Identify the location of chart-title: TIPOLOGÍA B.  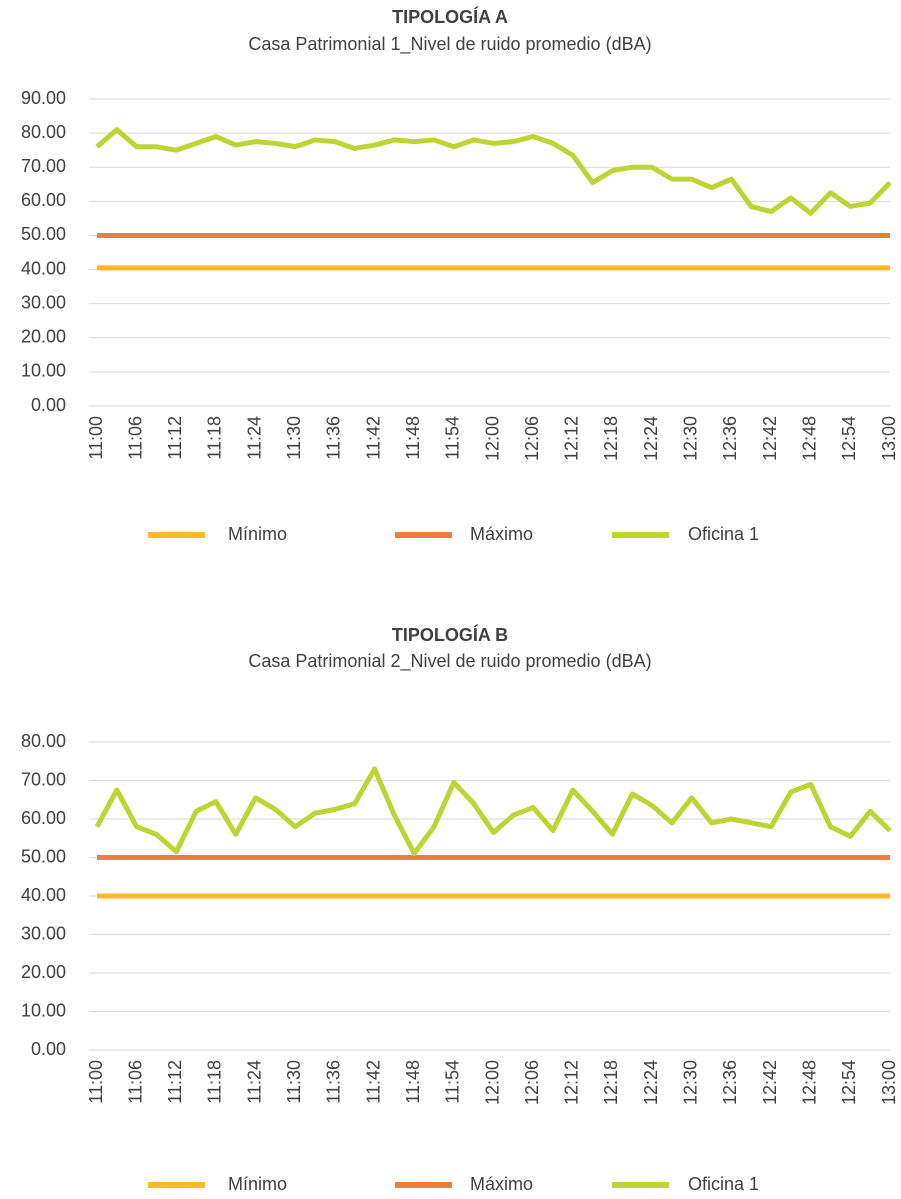
(450, 634).